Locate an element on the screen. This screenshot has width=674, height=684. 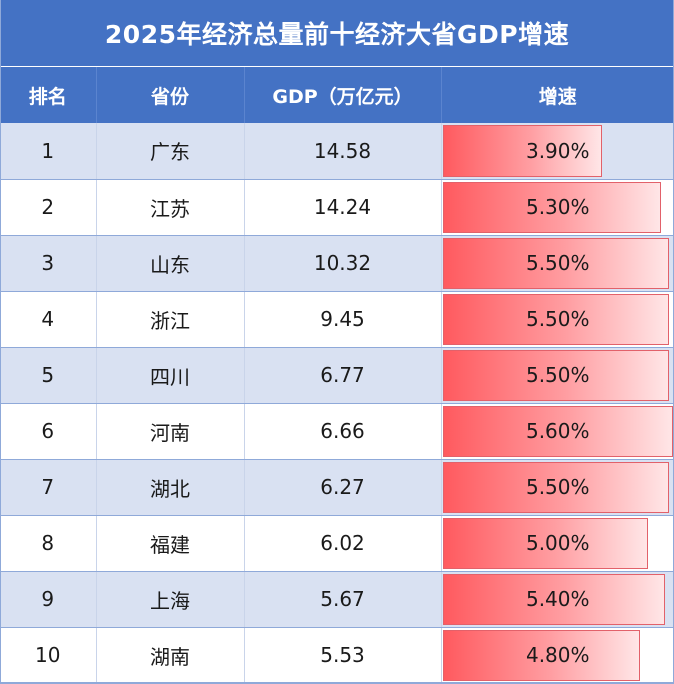
growth-cell: 5.40% is located at coordinates (557, 599).